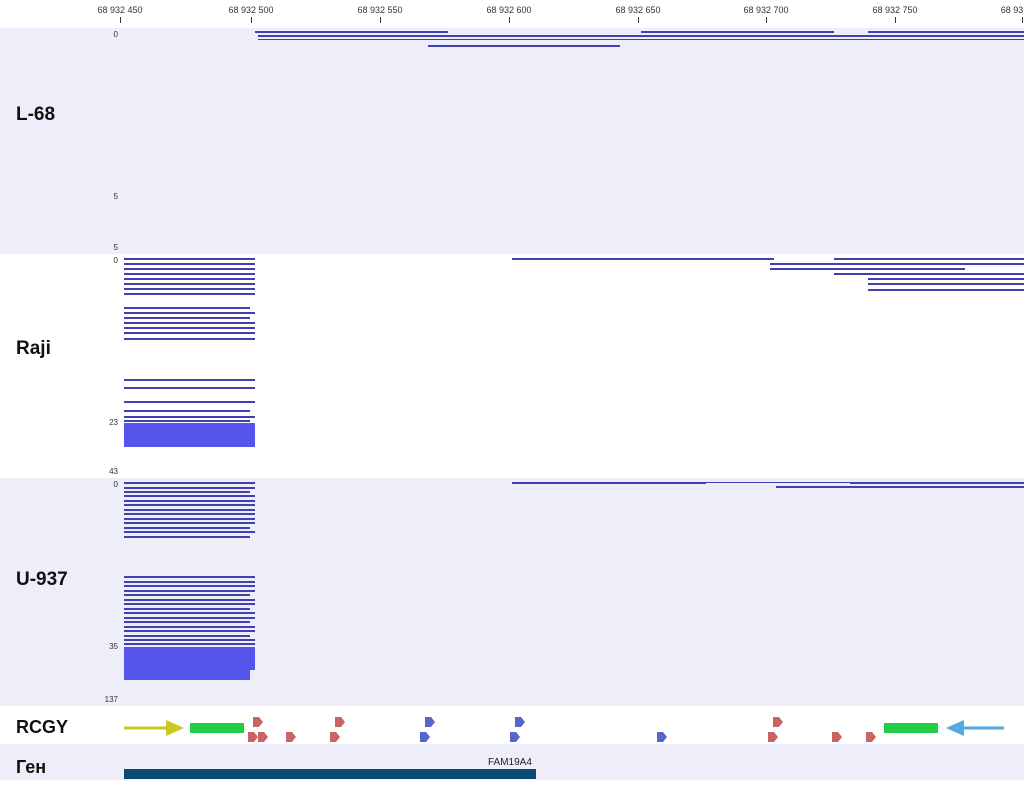 The image size is (1024, 785). I want to click on gene-name-label: FAM19A4, so click(510, 762).